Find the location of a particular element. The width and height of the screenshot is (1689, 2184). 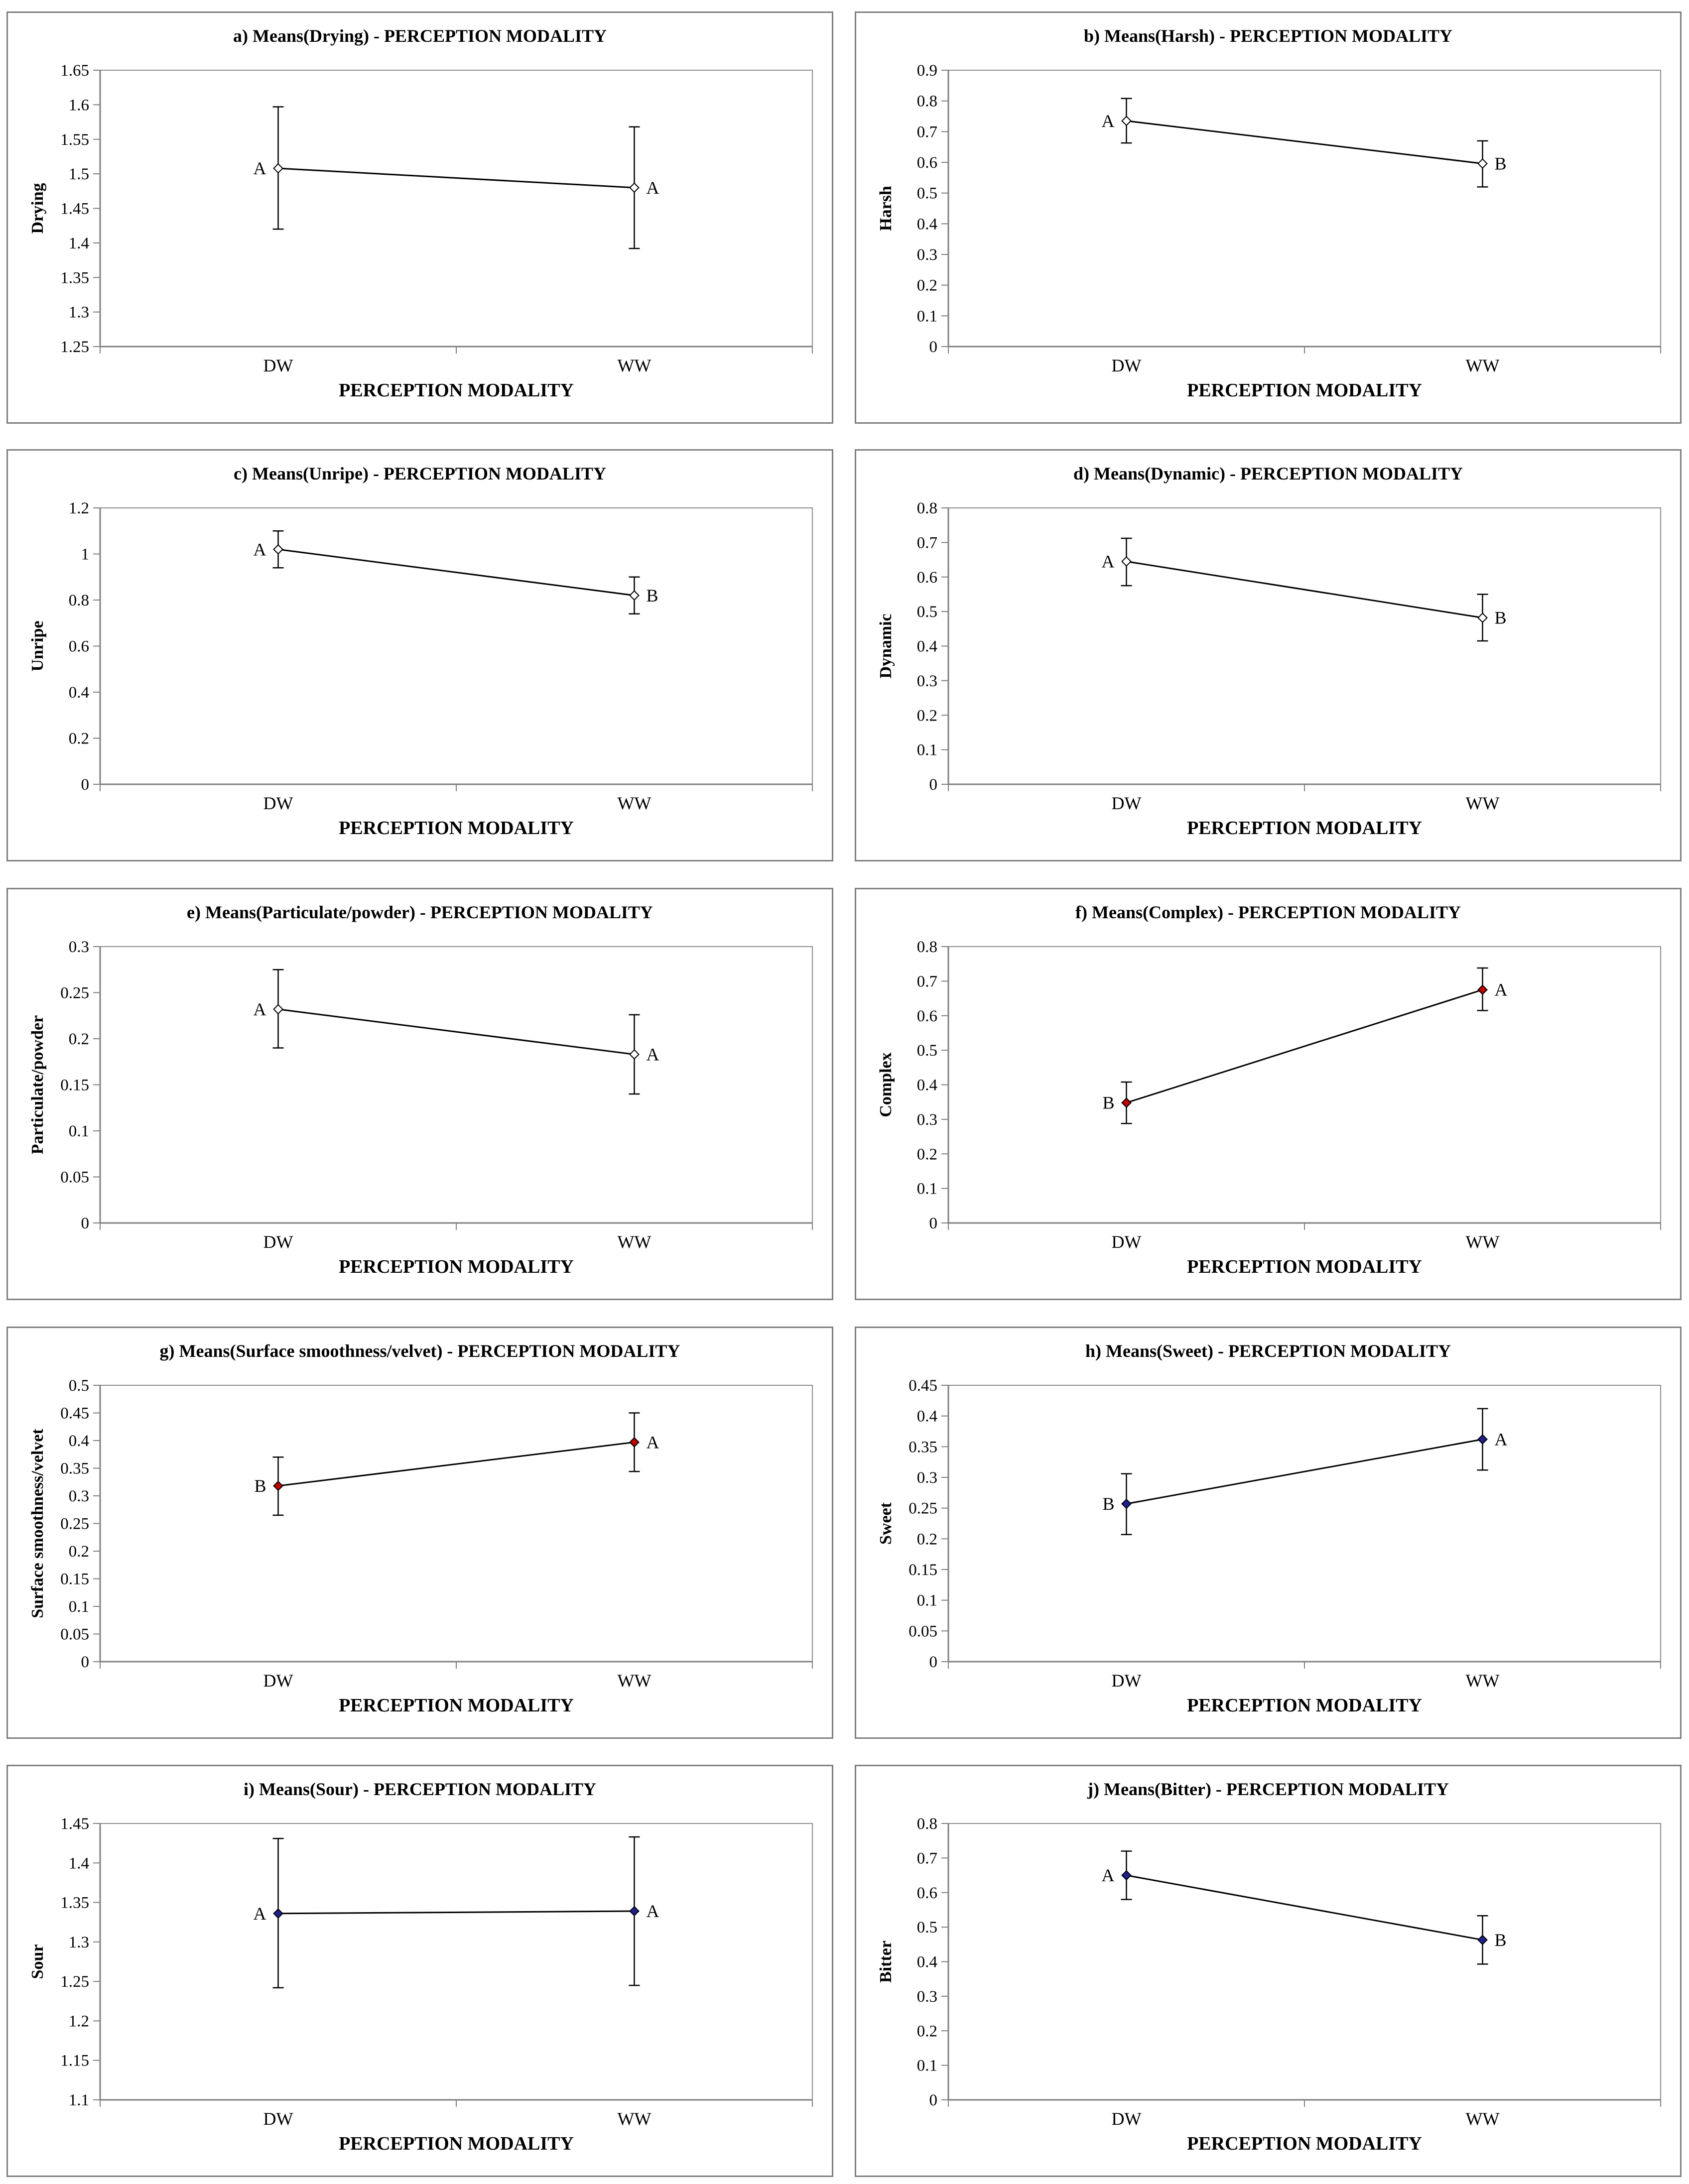

y-axis-title: Drying is located at coordinates (37, 208).